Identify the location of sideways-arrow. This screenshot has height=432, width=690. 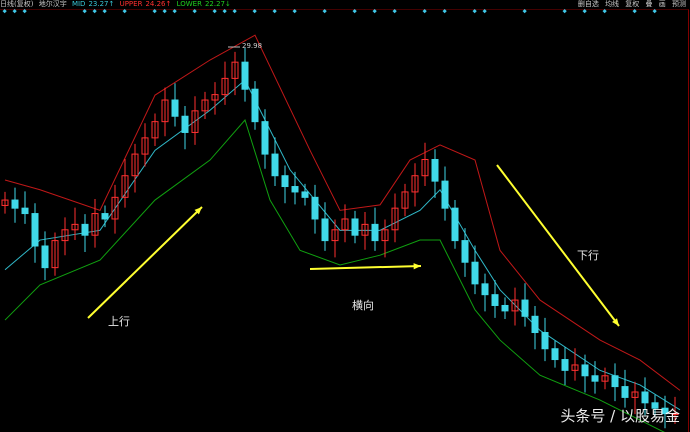
(365, 267).